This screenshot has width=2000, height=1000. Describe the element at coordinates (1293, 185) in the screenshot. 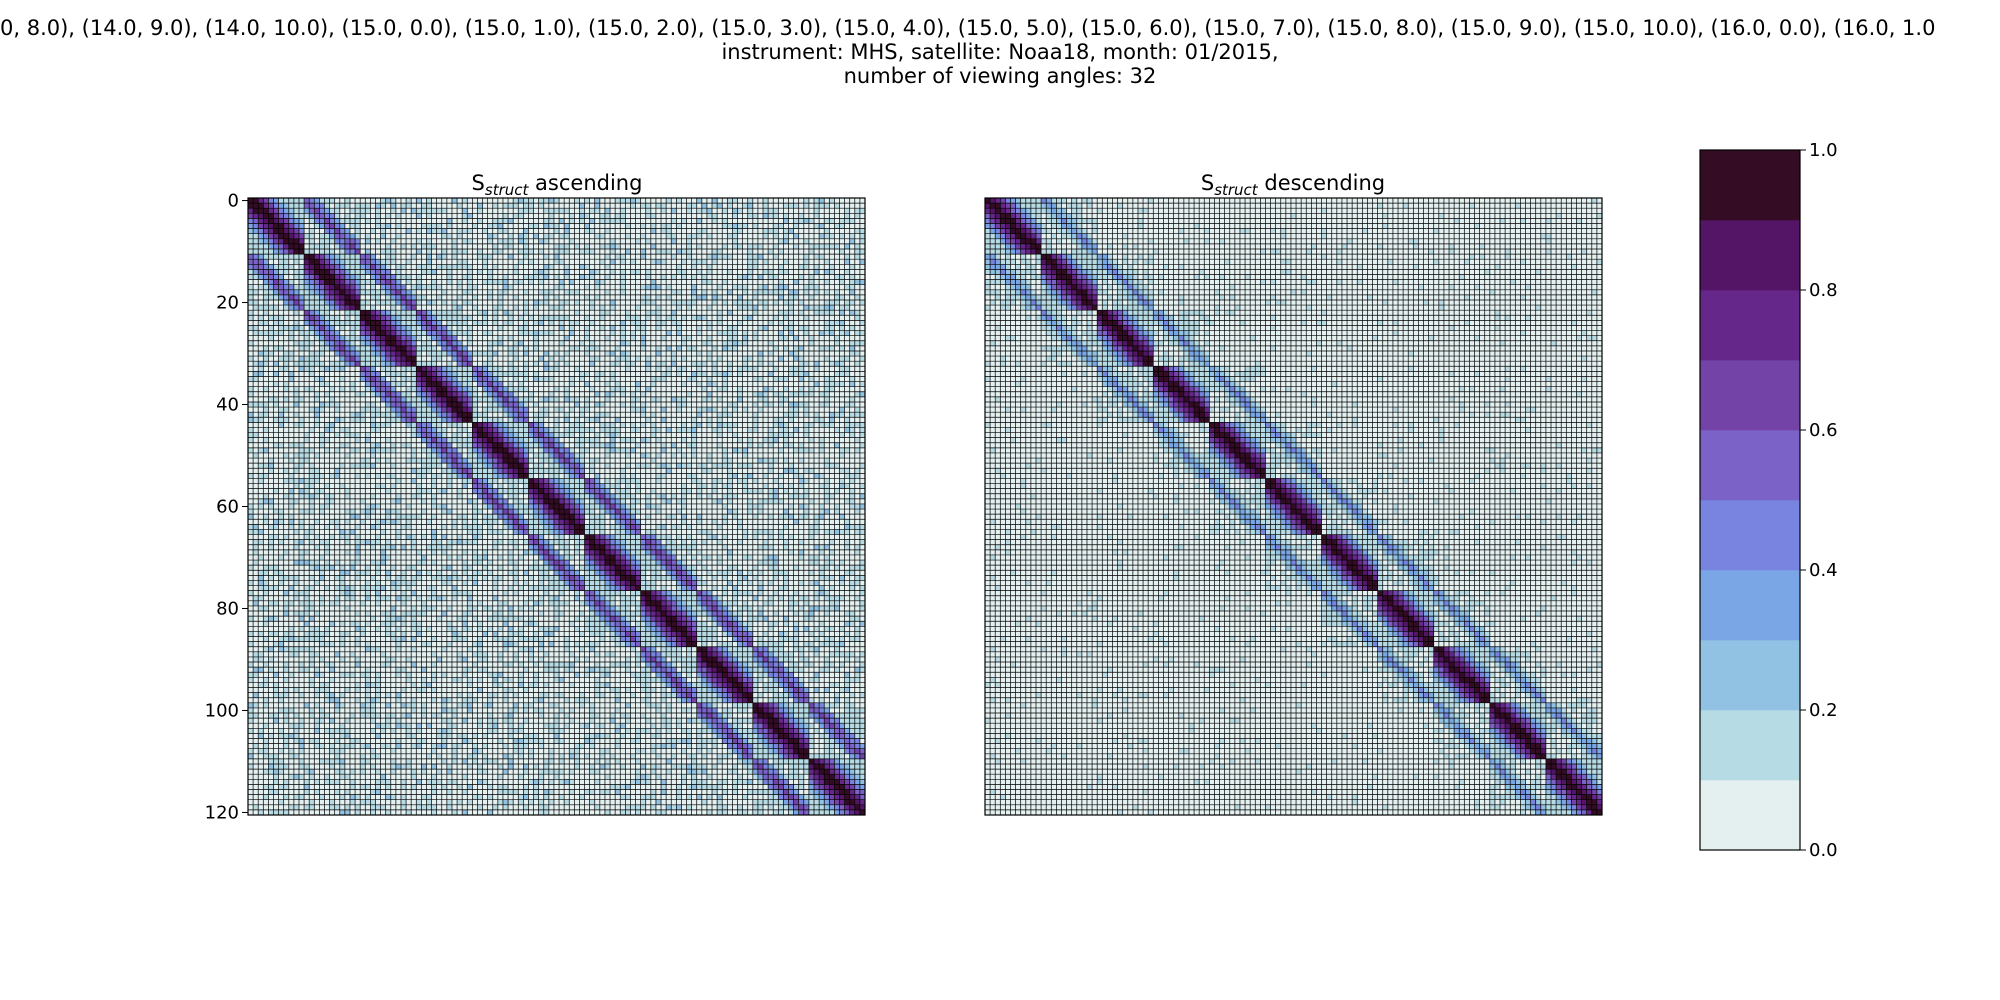

I see `heatmap-descending-title: Sstruct descending` at that location.